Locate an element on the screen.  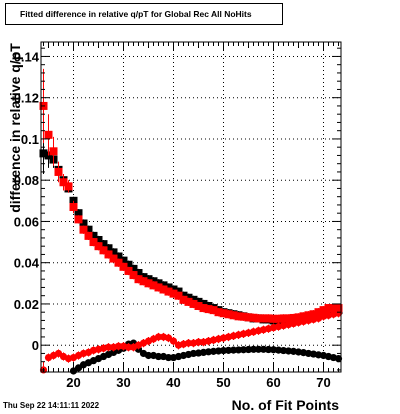
x-tick-label: 50 is located at coordinates (223, 382).